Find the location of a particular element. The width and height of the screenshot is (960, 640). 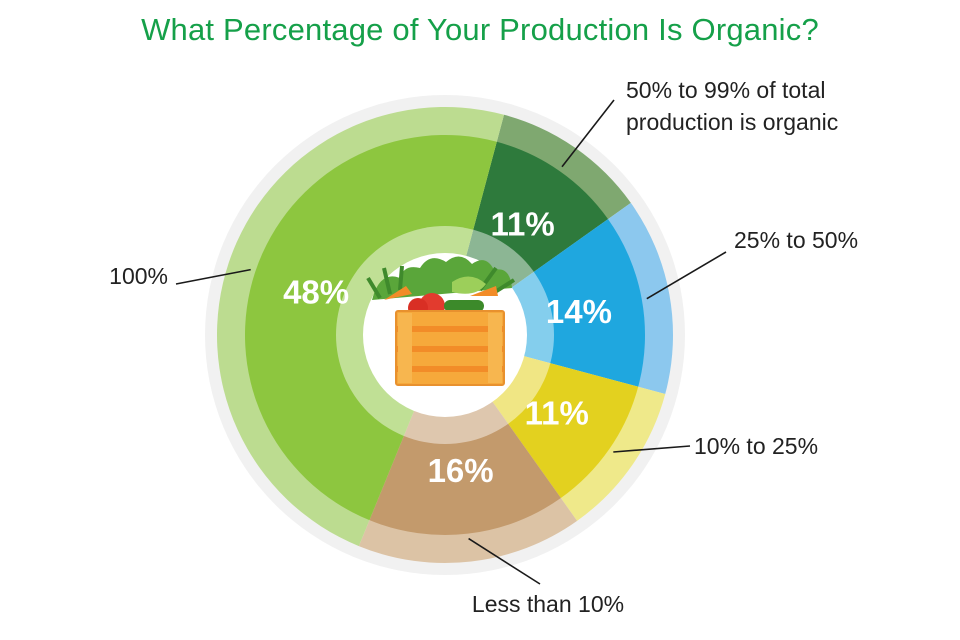

category-label-50-to-99-of-total: 50% to 99% of total production is organic is located at coordinates (732, 106).